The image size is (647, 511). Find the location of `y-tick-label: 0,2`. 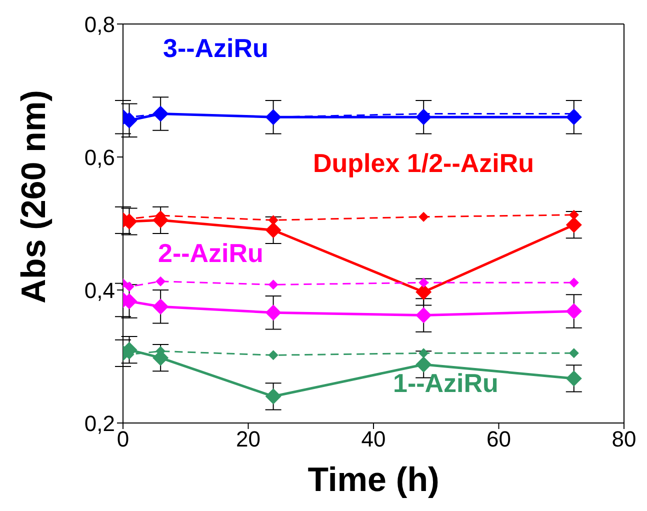

y-tick-label: 0,2 is located at coordinates (99, 423).